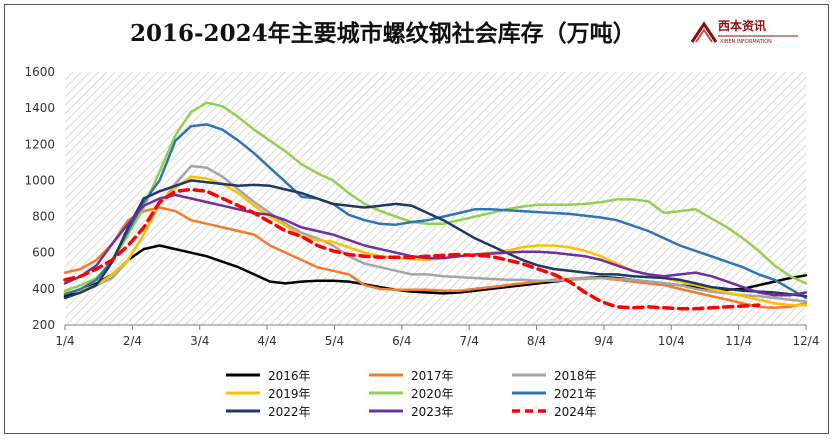 This screenshot has height=439, width=835. Describe the element at coordinates (575, 376) in the screenshot. I see `legend-label: 2018年` at that location.